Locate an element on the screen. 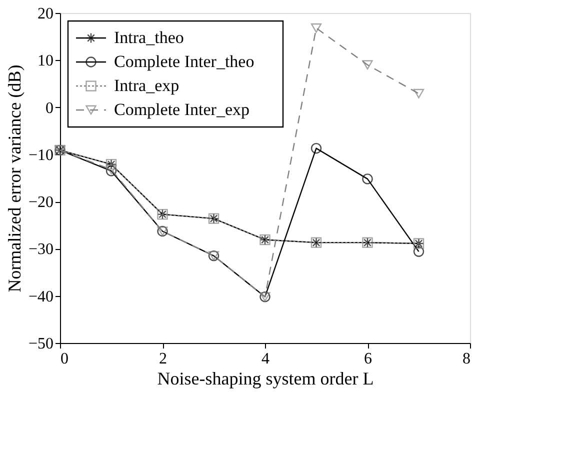 Image resolution: width=581 pixels, height=463 pixels. y-tick-label: 0 is located at coordinates (50, 108).